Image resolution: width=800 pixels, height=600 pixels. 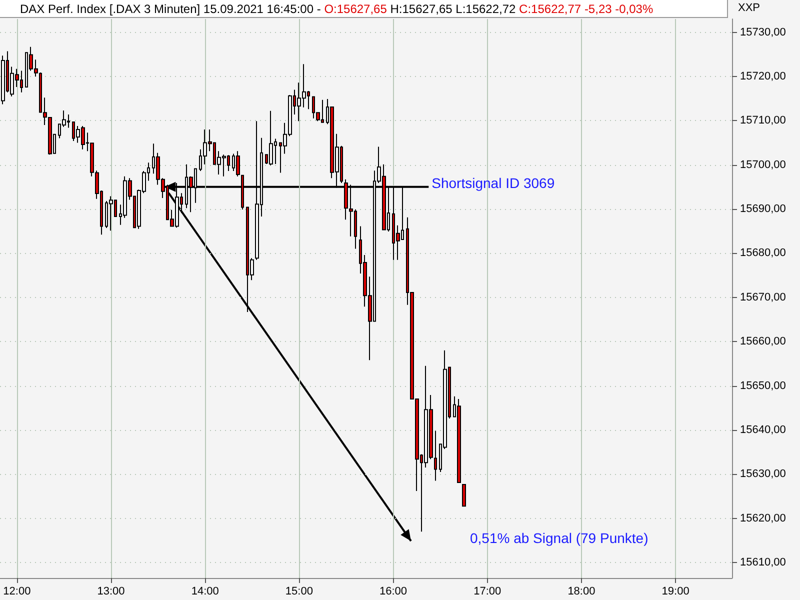 I want to click on x-tick-label: 18:00, so click(x=582, y=592).